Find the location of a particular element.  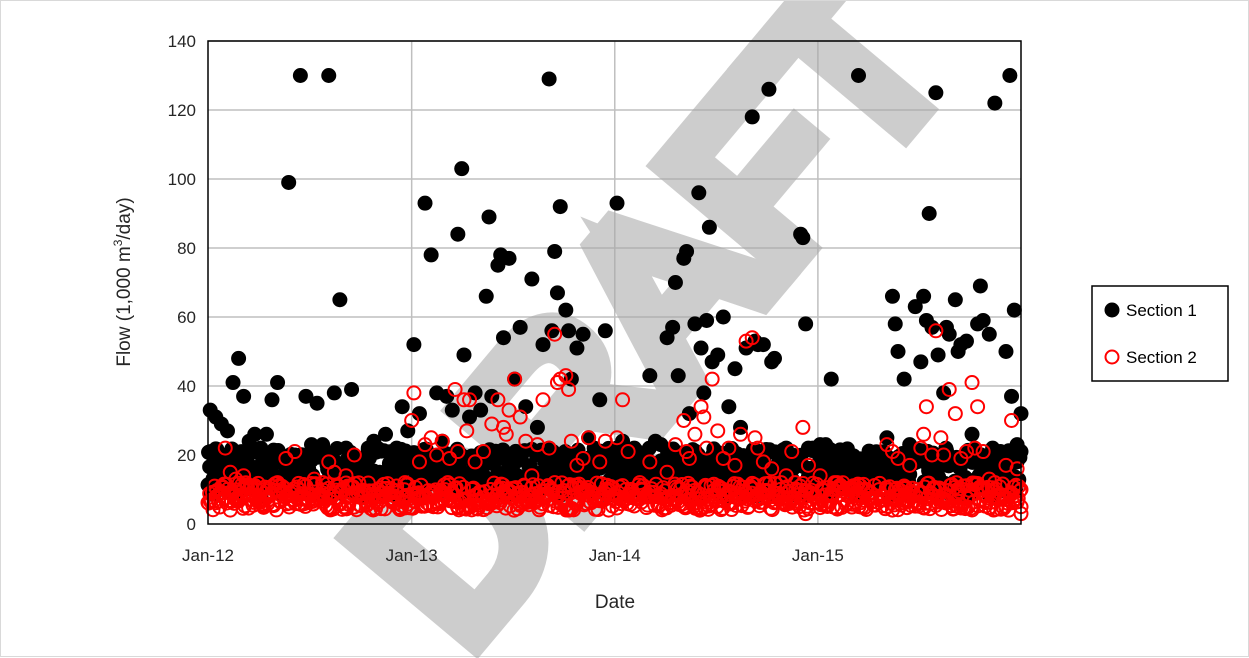

y-axis-title-tail: /day) is located at coordinates (124, 218).